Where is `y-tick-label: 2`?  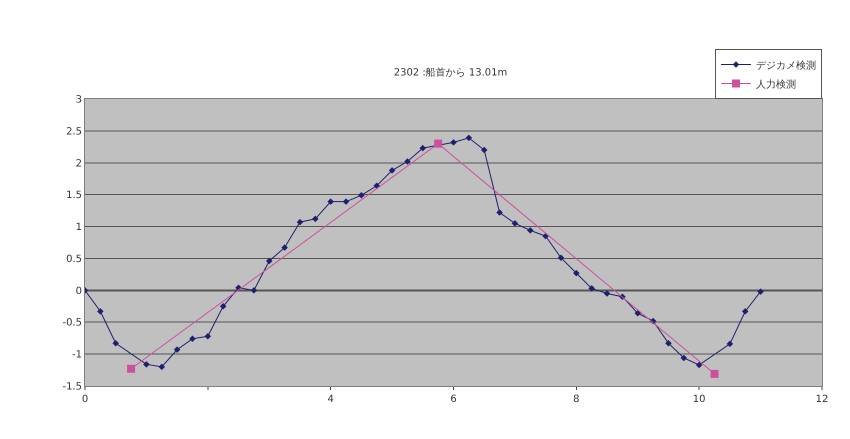
y-tick-label: 2 is located at coordinates (79, 164).